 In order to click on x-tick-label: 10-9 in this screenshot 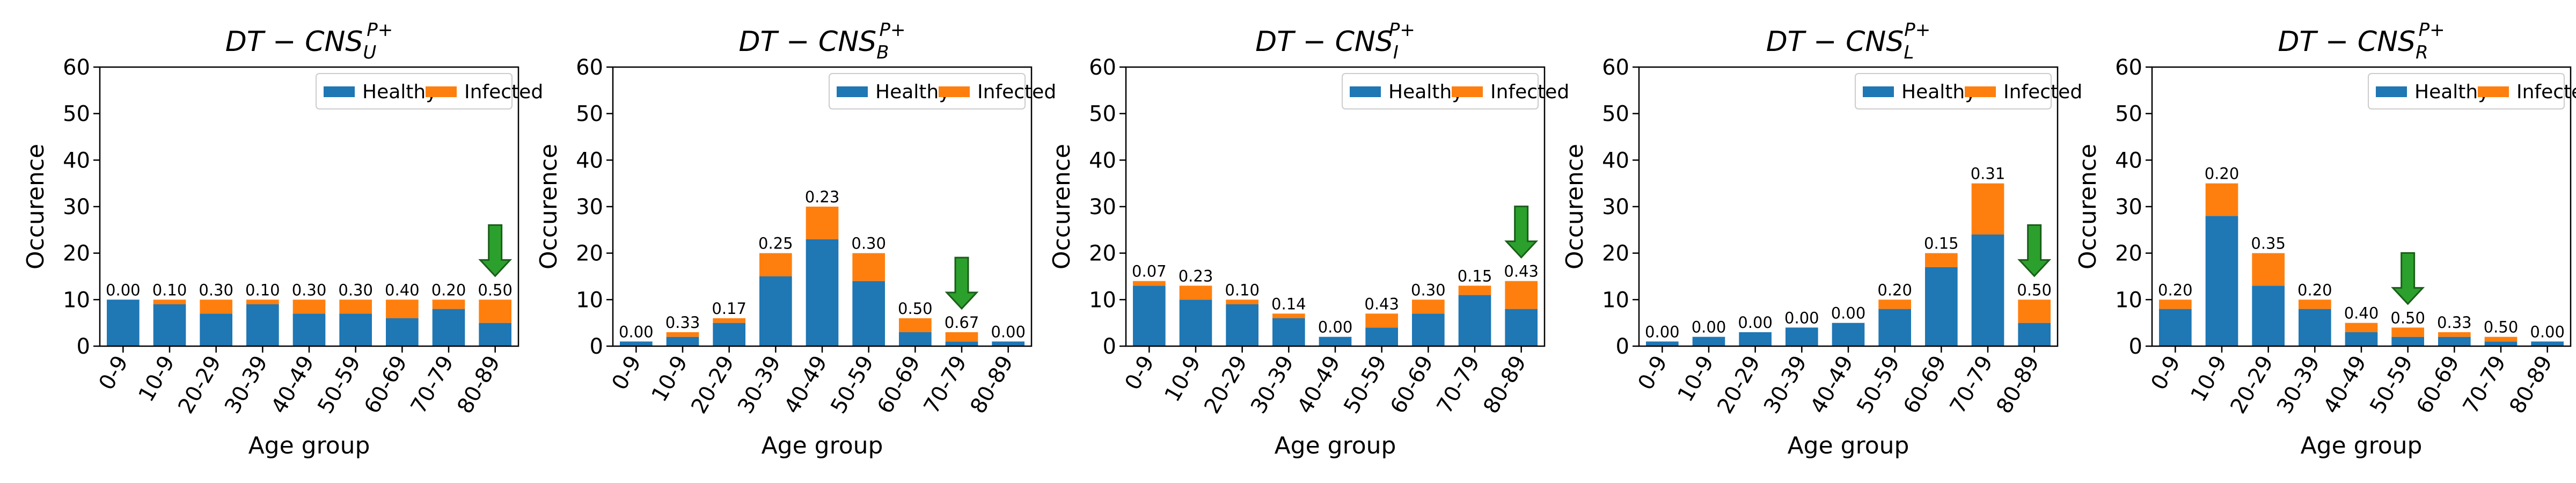, I will do `click(1182, 379)`.